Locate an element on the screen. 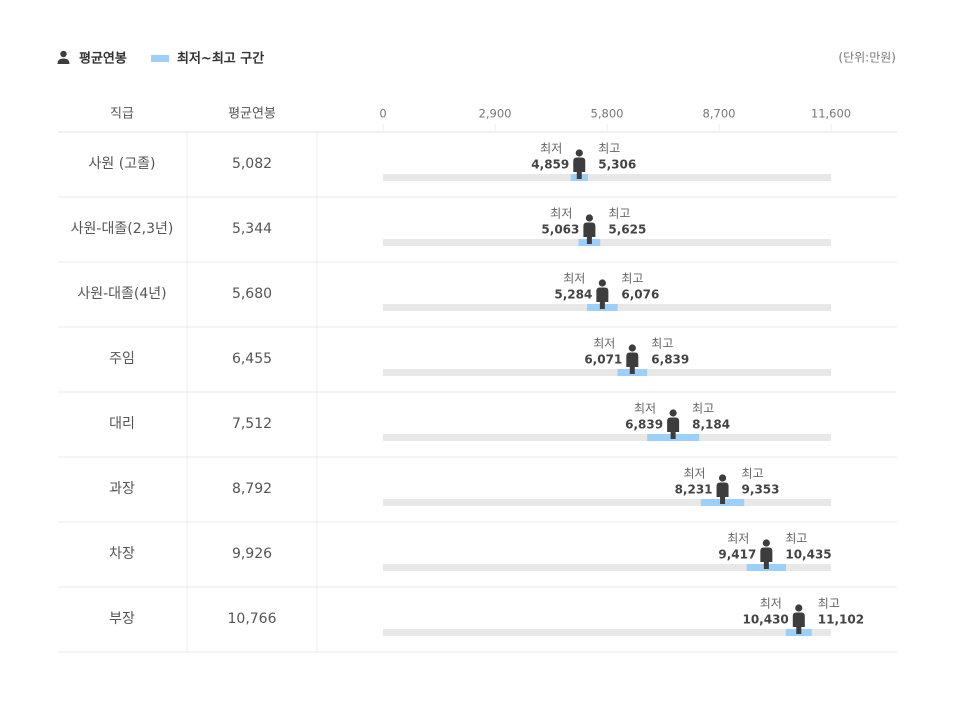  high-value: 10,435 is located at coordinates (808, 555).